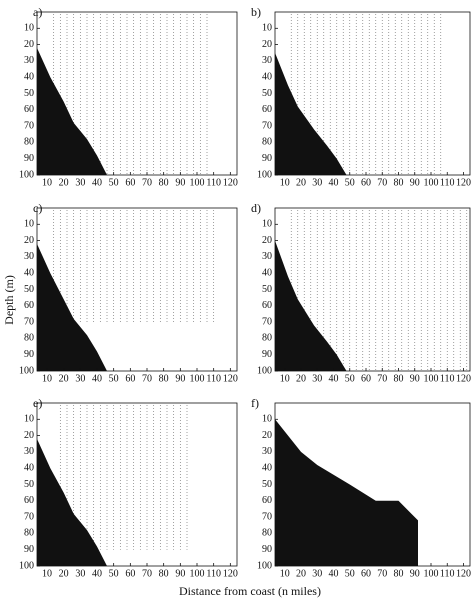  Describe the element at coordinates (37, 208) in the screenshot. I see `panel-label: c)` at that location.